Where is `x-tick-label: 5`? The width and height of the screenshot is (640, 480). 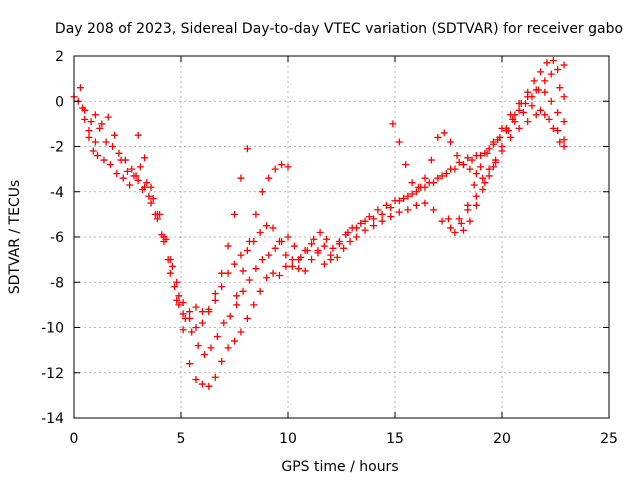
x-tick-label: 5 is located at coordinates (181, 439).